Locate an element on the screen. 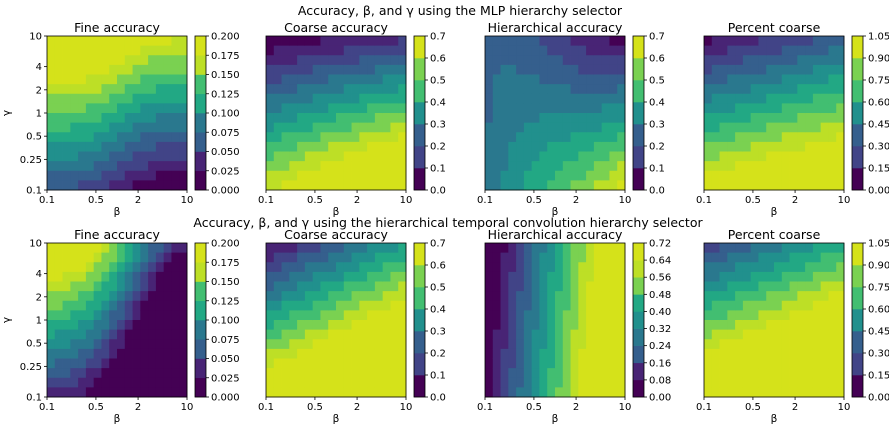  y-tick-label: 0.25 is located at coordinates (31, 367).